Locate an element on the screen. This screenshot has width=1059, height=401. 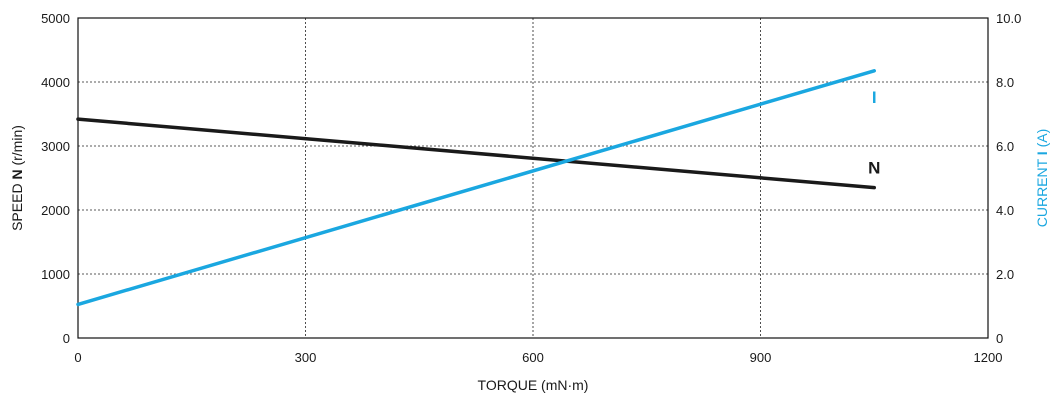
y-left-title-symbol: N is located at coordinates (17, 174).